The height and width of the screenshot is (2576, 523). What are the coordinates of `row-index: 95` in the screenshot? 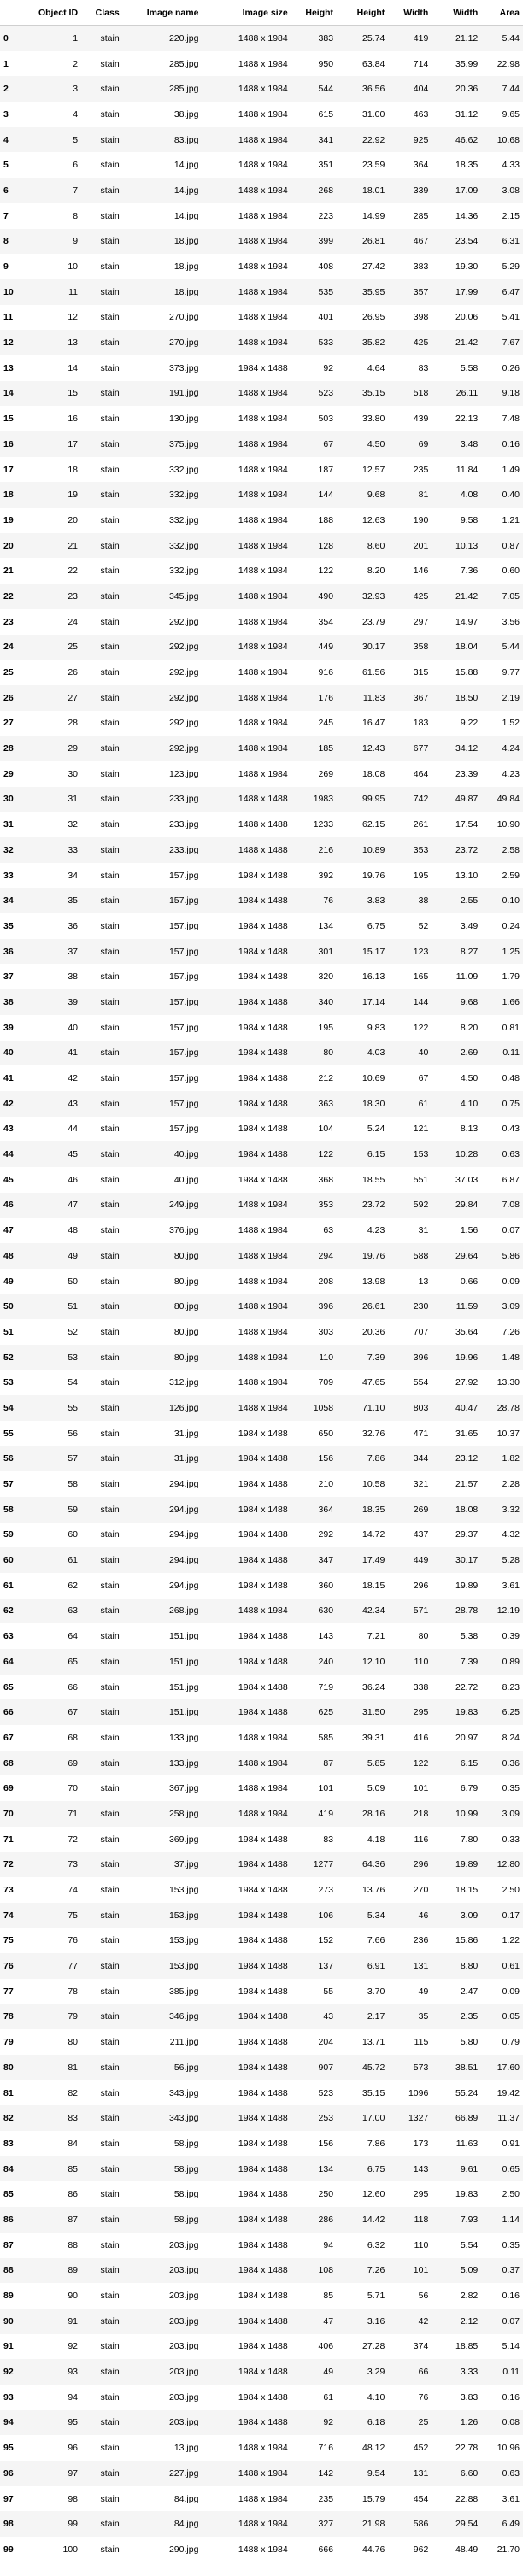 It's located at (8, 2448).